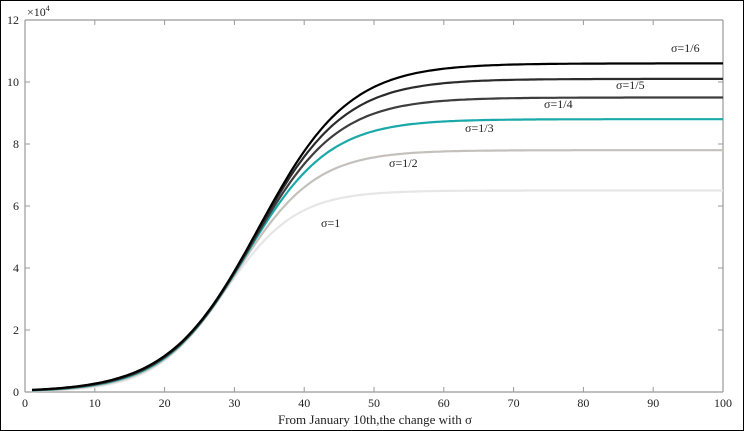  Describe the element at coordinates (304, 403) in the screenshot. I see `x-tick-label: 40` at that location.